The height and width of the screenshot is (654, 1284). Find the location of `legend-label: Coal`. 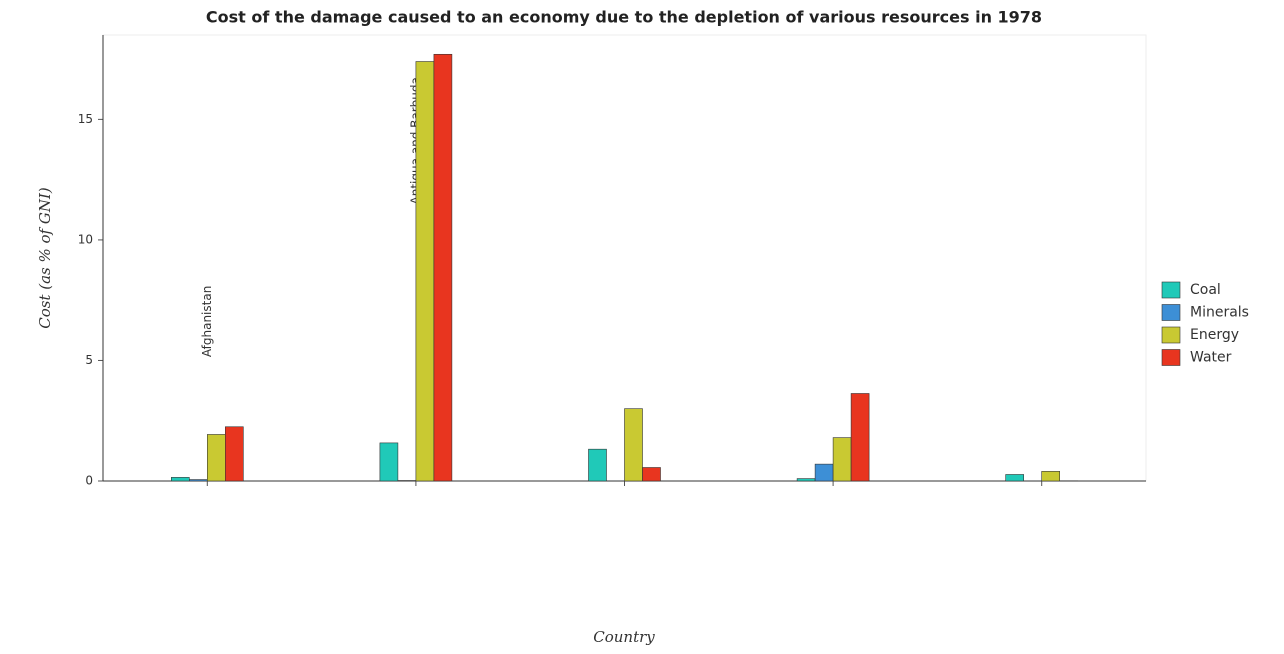

legend-label: Coal is located at coordinates (1205, 290).